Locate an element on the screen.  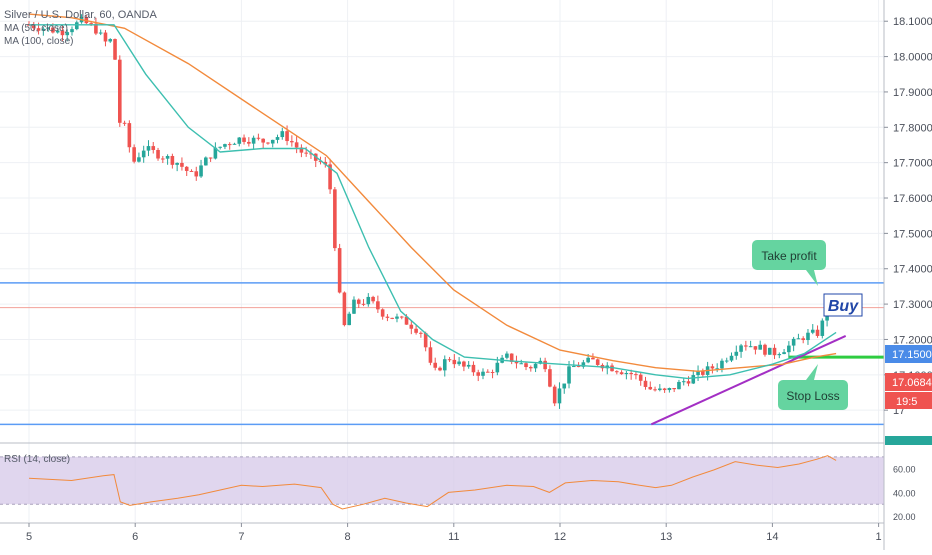
stop-loss-callout is located at coordinates (813, 395).